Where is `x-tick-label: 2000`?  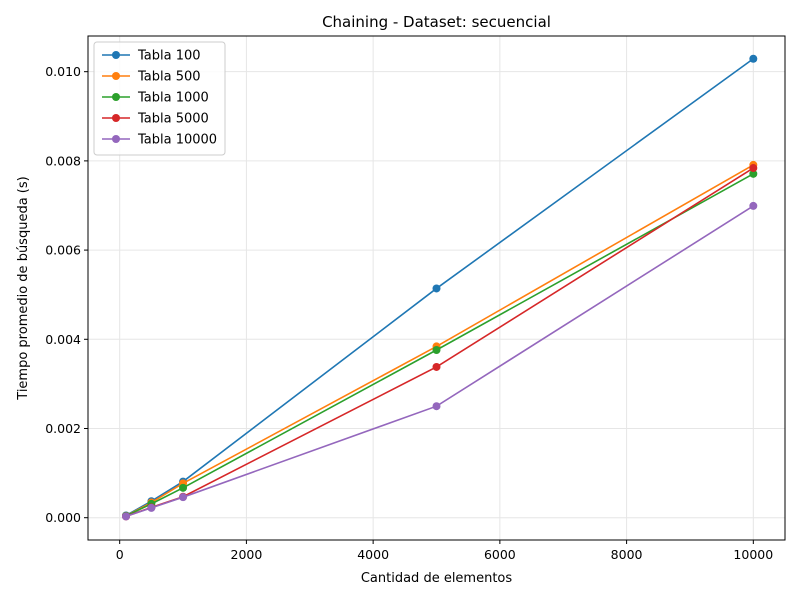
x-tick-label: 2000 is located at coordinates (247, 554).